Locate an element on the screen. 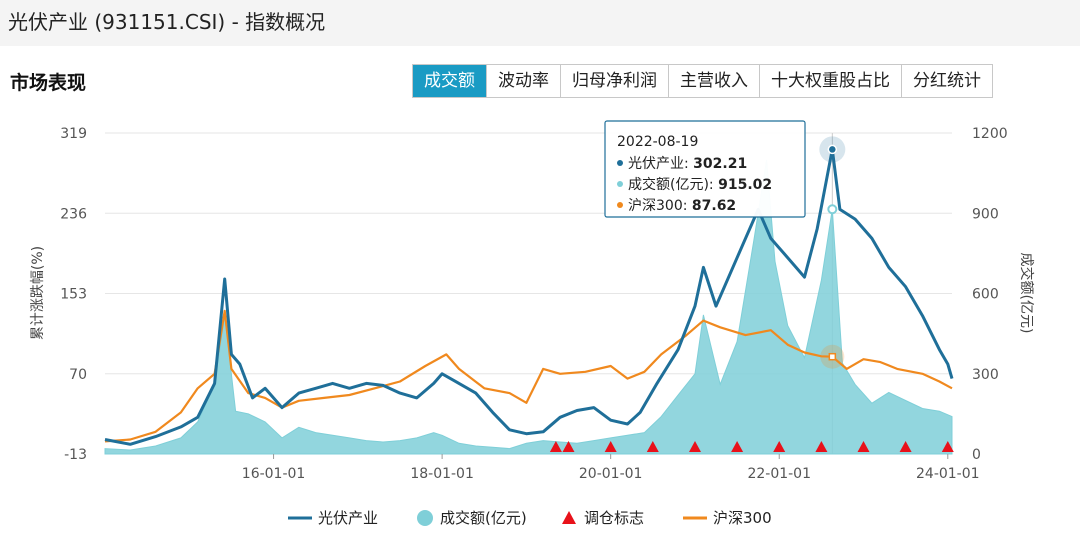 The image size is (1080, 554). tab-net-profit: 归母净利润 is located at coordinates (614, 81).